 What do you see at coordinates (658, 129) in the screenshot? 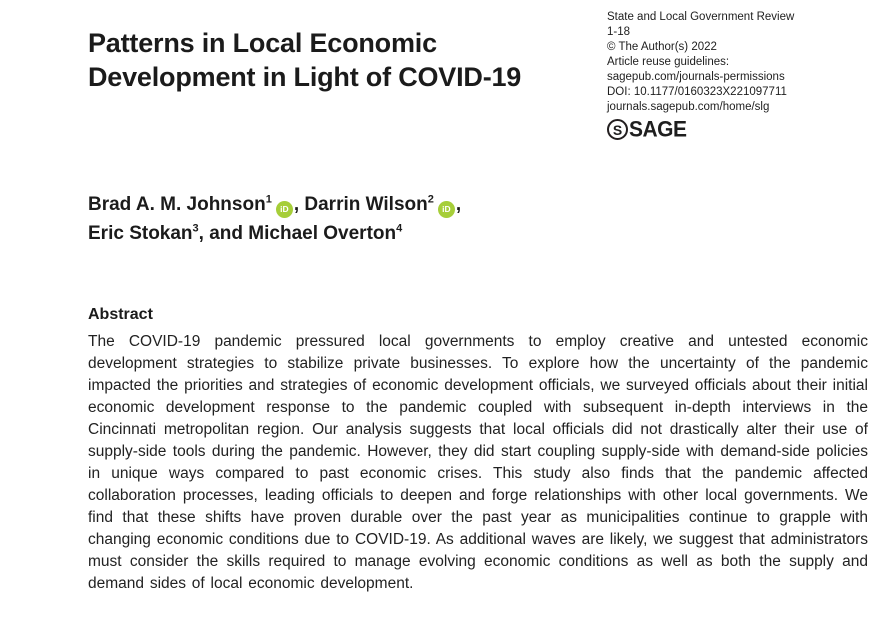
I see `sage-logo-text: SAGE` at bounding box center [658, 129].